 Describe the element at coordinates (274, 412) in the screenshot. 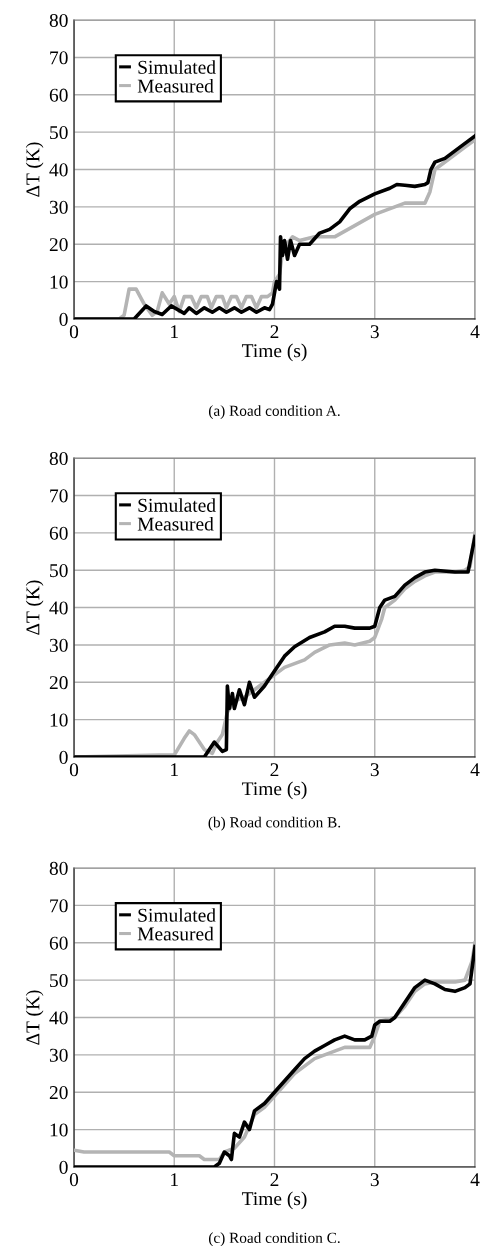

I see `text: (a) Road condition A.` at that location.